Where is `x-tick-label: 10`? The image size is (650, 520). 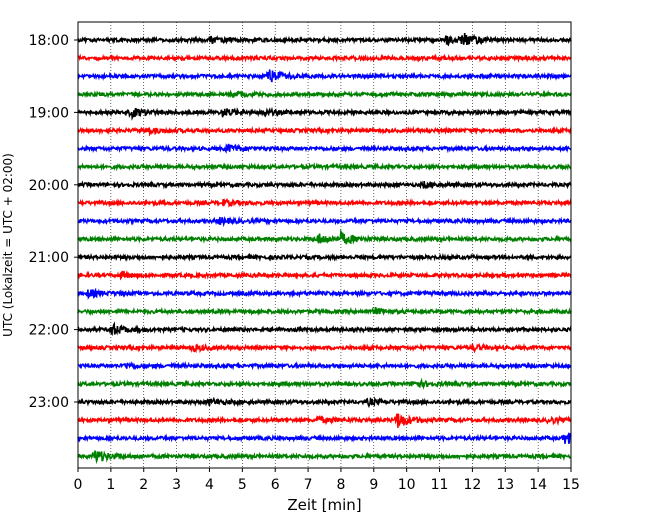
x-tick-label: 10 is located at coordinates (407, 485).